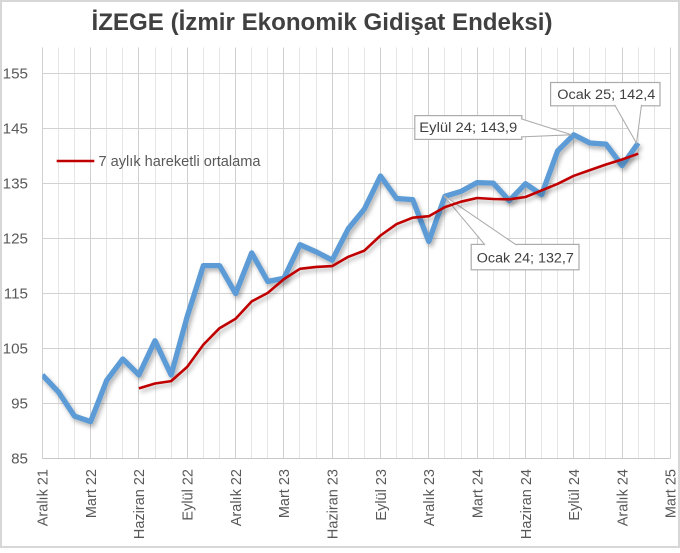 Image resolution: width=680 pixels, height=553 pixels. What do you see at coordinates (285, 493) in the screenshot?
I see `svg-text: Mart 23` at bounding box center [285, 493].